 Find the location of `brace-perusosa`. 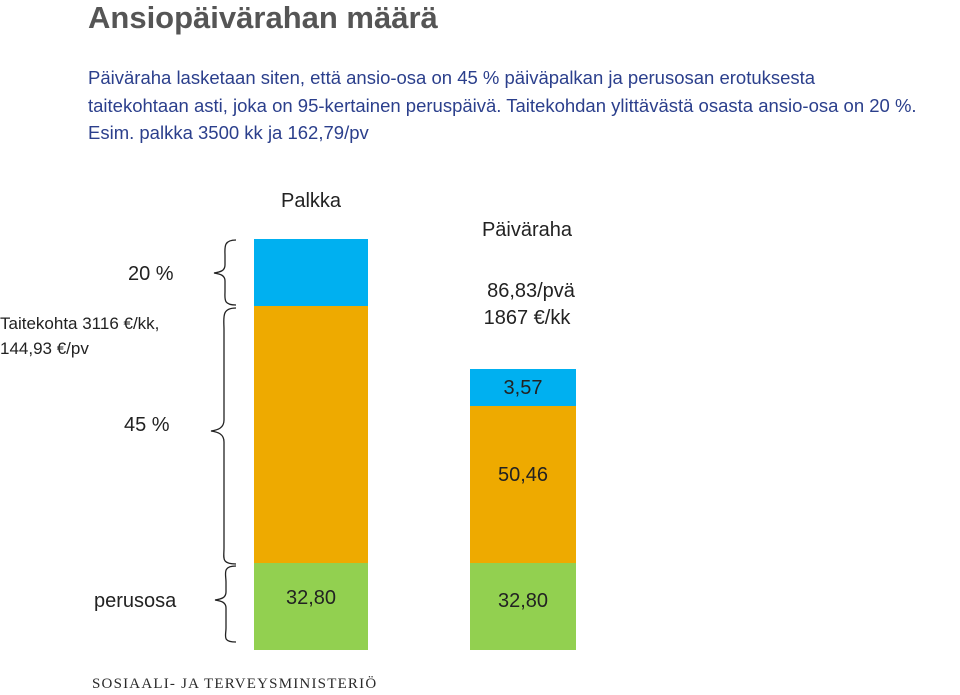

brace-perusosa is located at coordinates (225, 604).